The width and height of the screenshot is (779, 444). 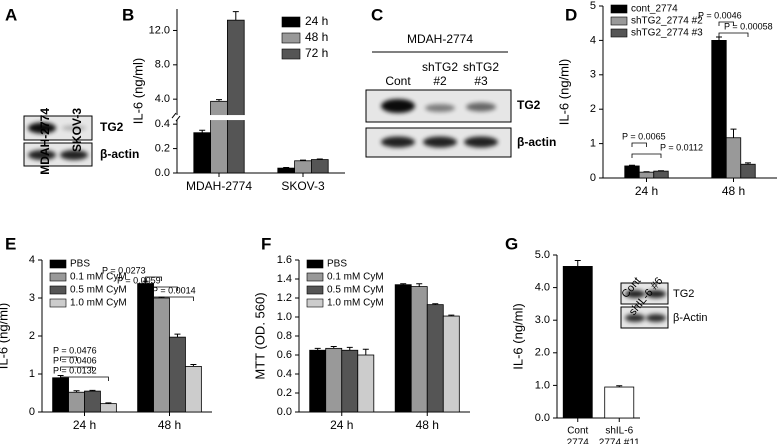 What do you see at coordinates (32, 298) in the screenshot?
I see `y-tick-label: 3` at bounding box center [32, 298].